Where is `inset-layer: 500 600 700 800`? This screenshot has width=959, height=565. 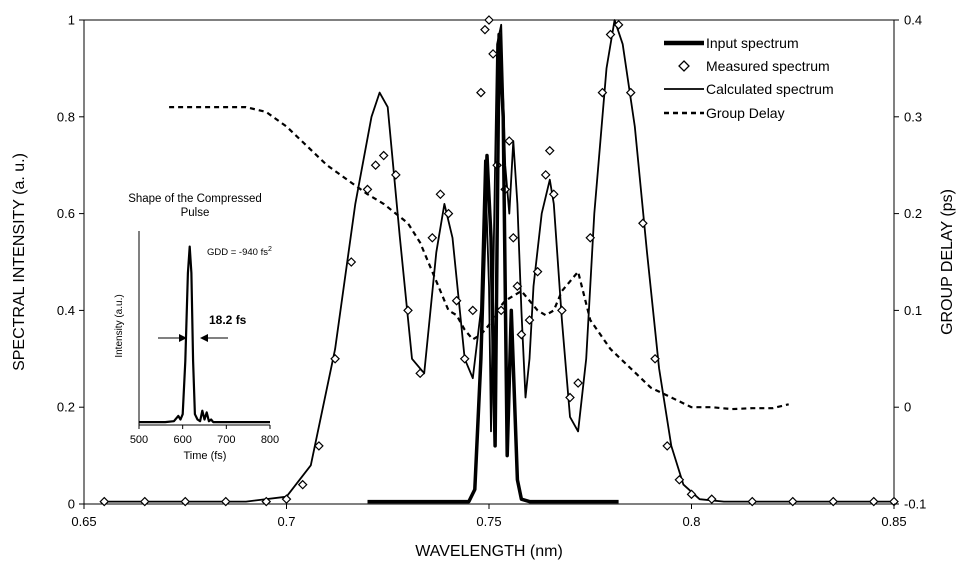
inset-layer: 500 600 700 800 is located at coordinates (204, 345).